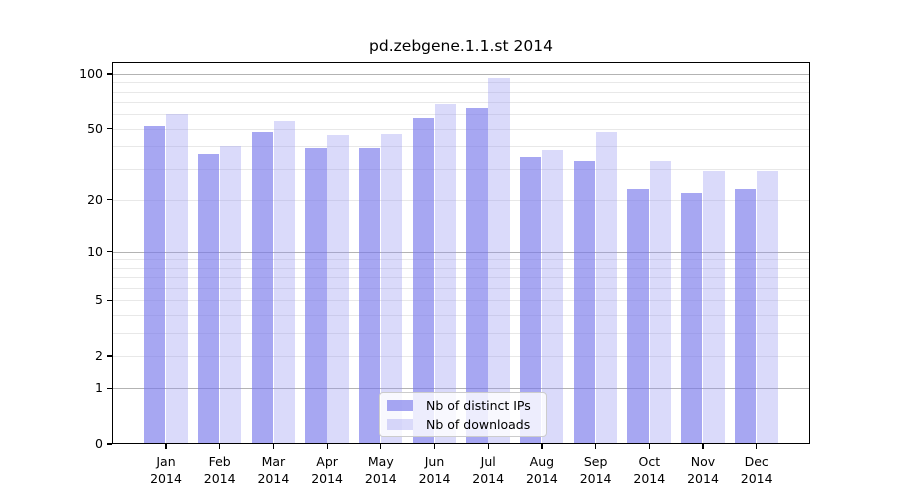 The height and width of the screenshot is (500, 900). What do you see at coordinates (208, 299) in the screenshot?
I see `bar-nb-of-distinct-ips-feb-2014` at bounding box center [208, 299].